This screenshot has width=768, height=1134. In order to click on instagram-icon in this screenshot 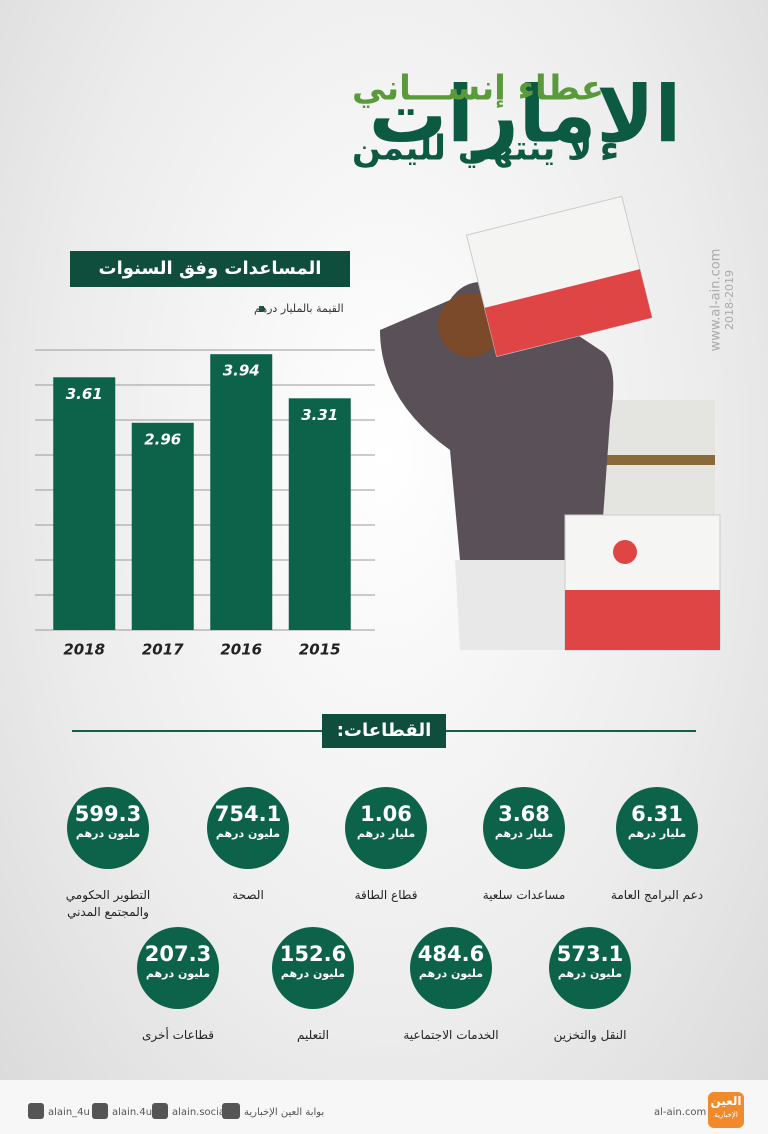, I will do `click(100, 1111)`.